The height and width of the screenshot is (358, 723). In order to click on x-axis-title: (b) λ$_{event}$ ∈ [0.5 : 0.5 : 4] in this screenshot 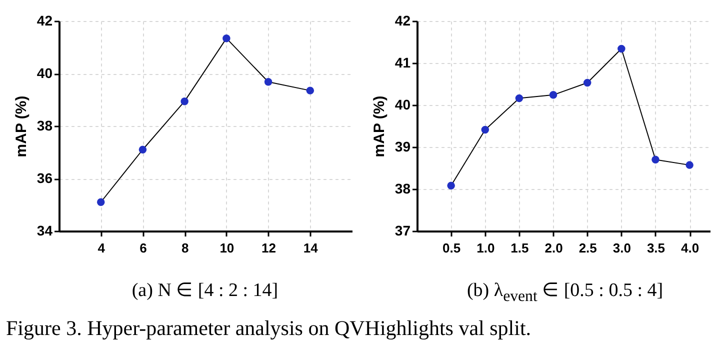, I will do `click(565, 292)`.